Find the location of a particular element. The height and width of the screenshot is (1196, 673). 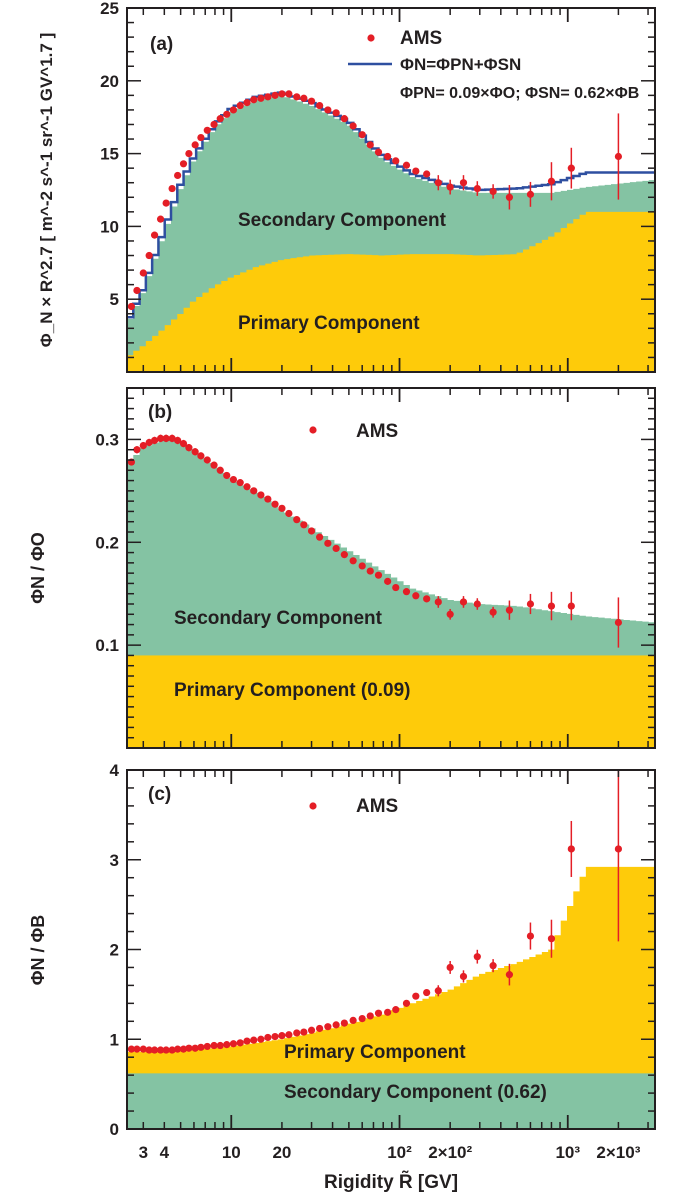

panel-b-legend-ams-label: AMS is located at coordinates (377, 431).